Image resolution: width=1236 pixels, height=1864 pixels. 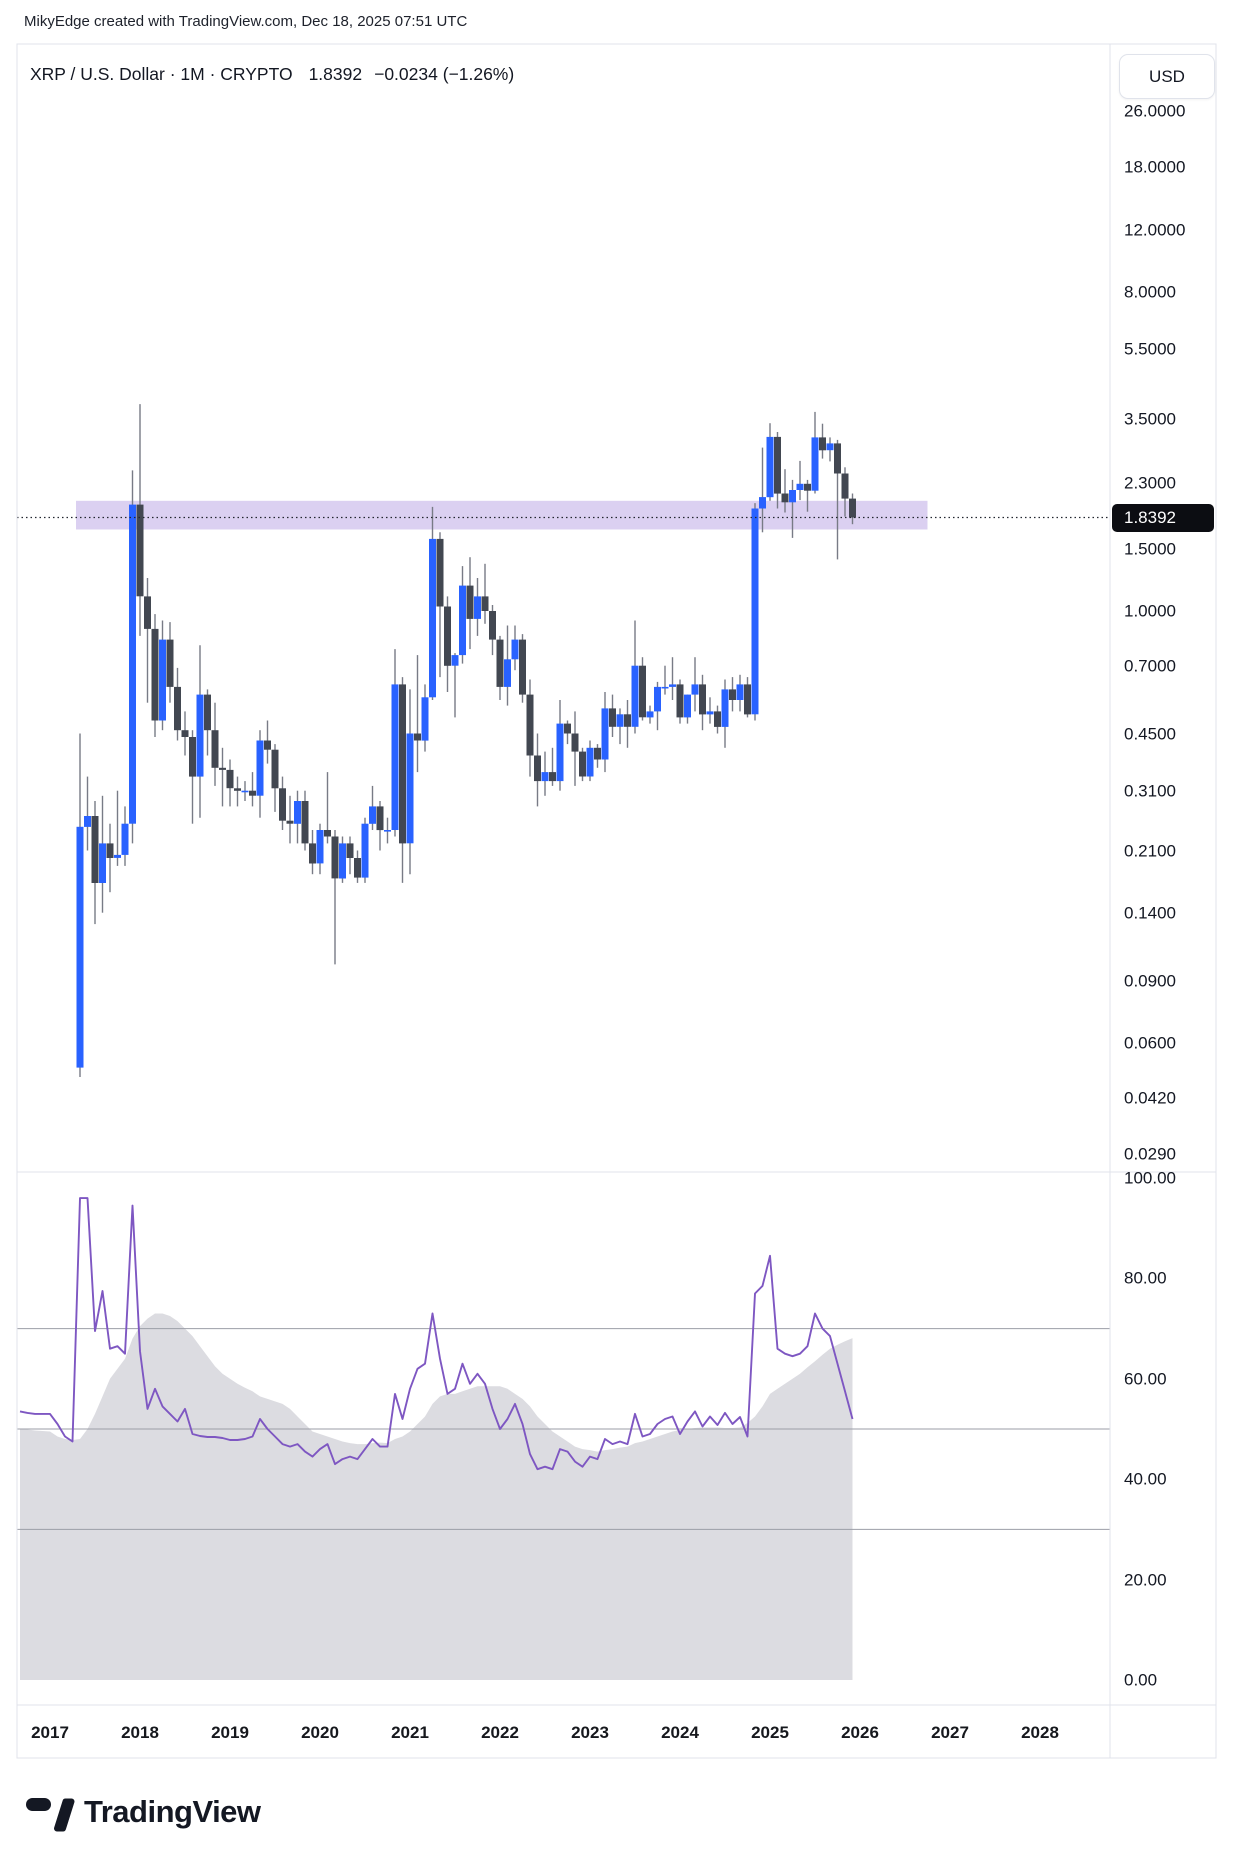 I want to click on year-tick-label: 2018, so click(x=140, y=1732).